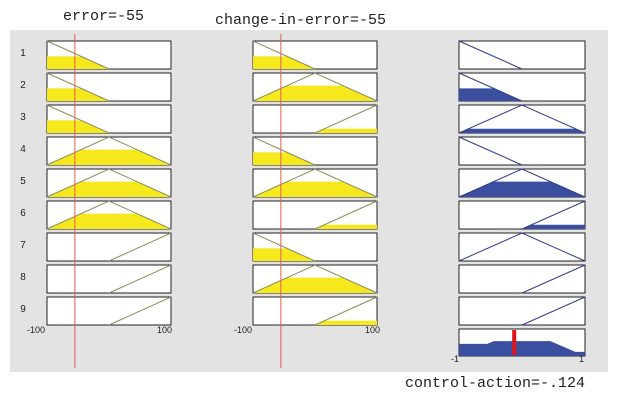 Image resolution: width=621 pixels, height=394 pixels. What do you see at coordinates (78, 55) in the screenshot?
I see `input1-rule-1-mf-line` at bounding box center [78, 55].